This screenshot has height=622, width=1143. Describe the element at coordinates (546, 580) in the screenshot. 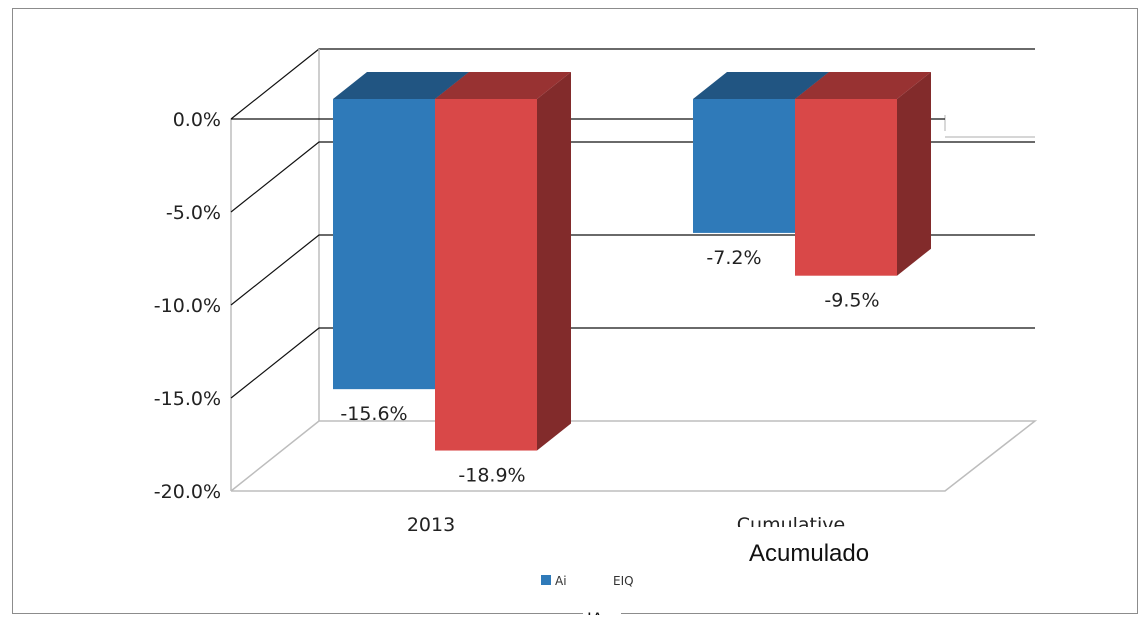

I see `legend-swatch` at that location.